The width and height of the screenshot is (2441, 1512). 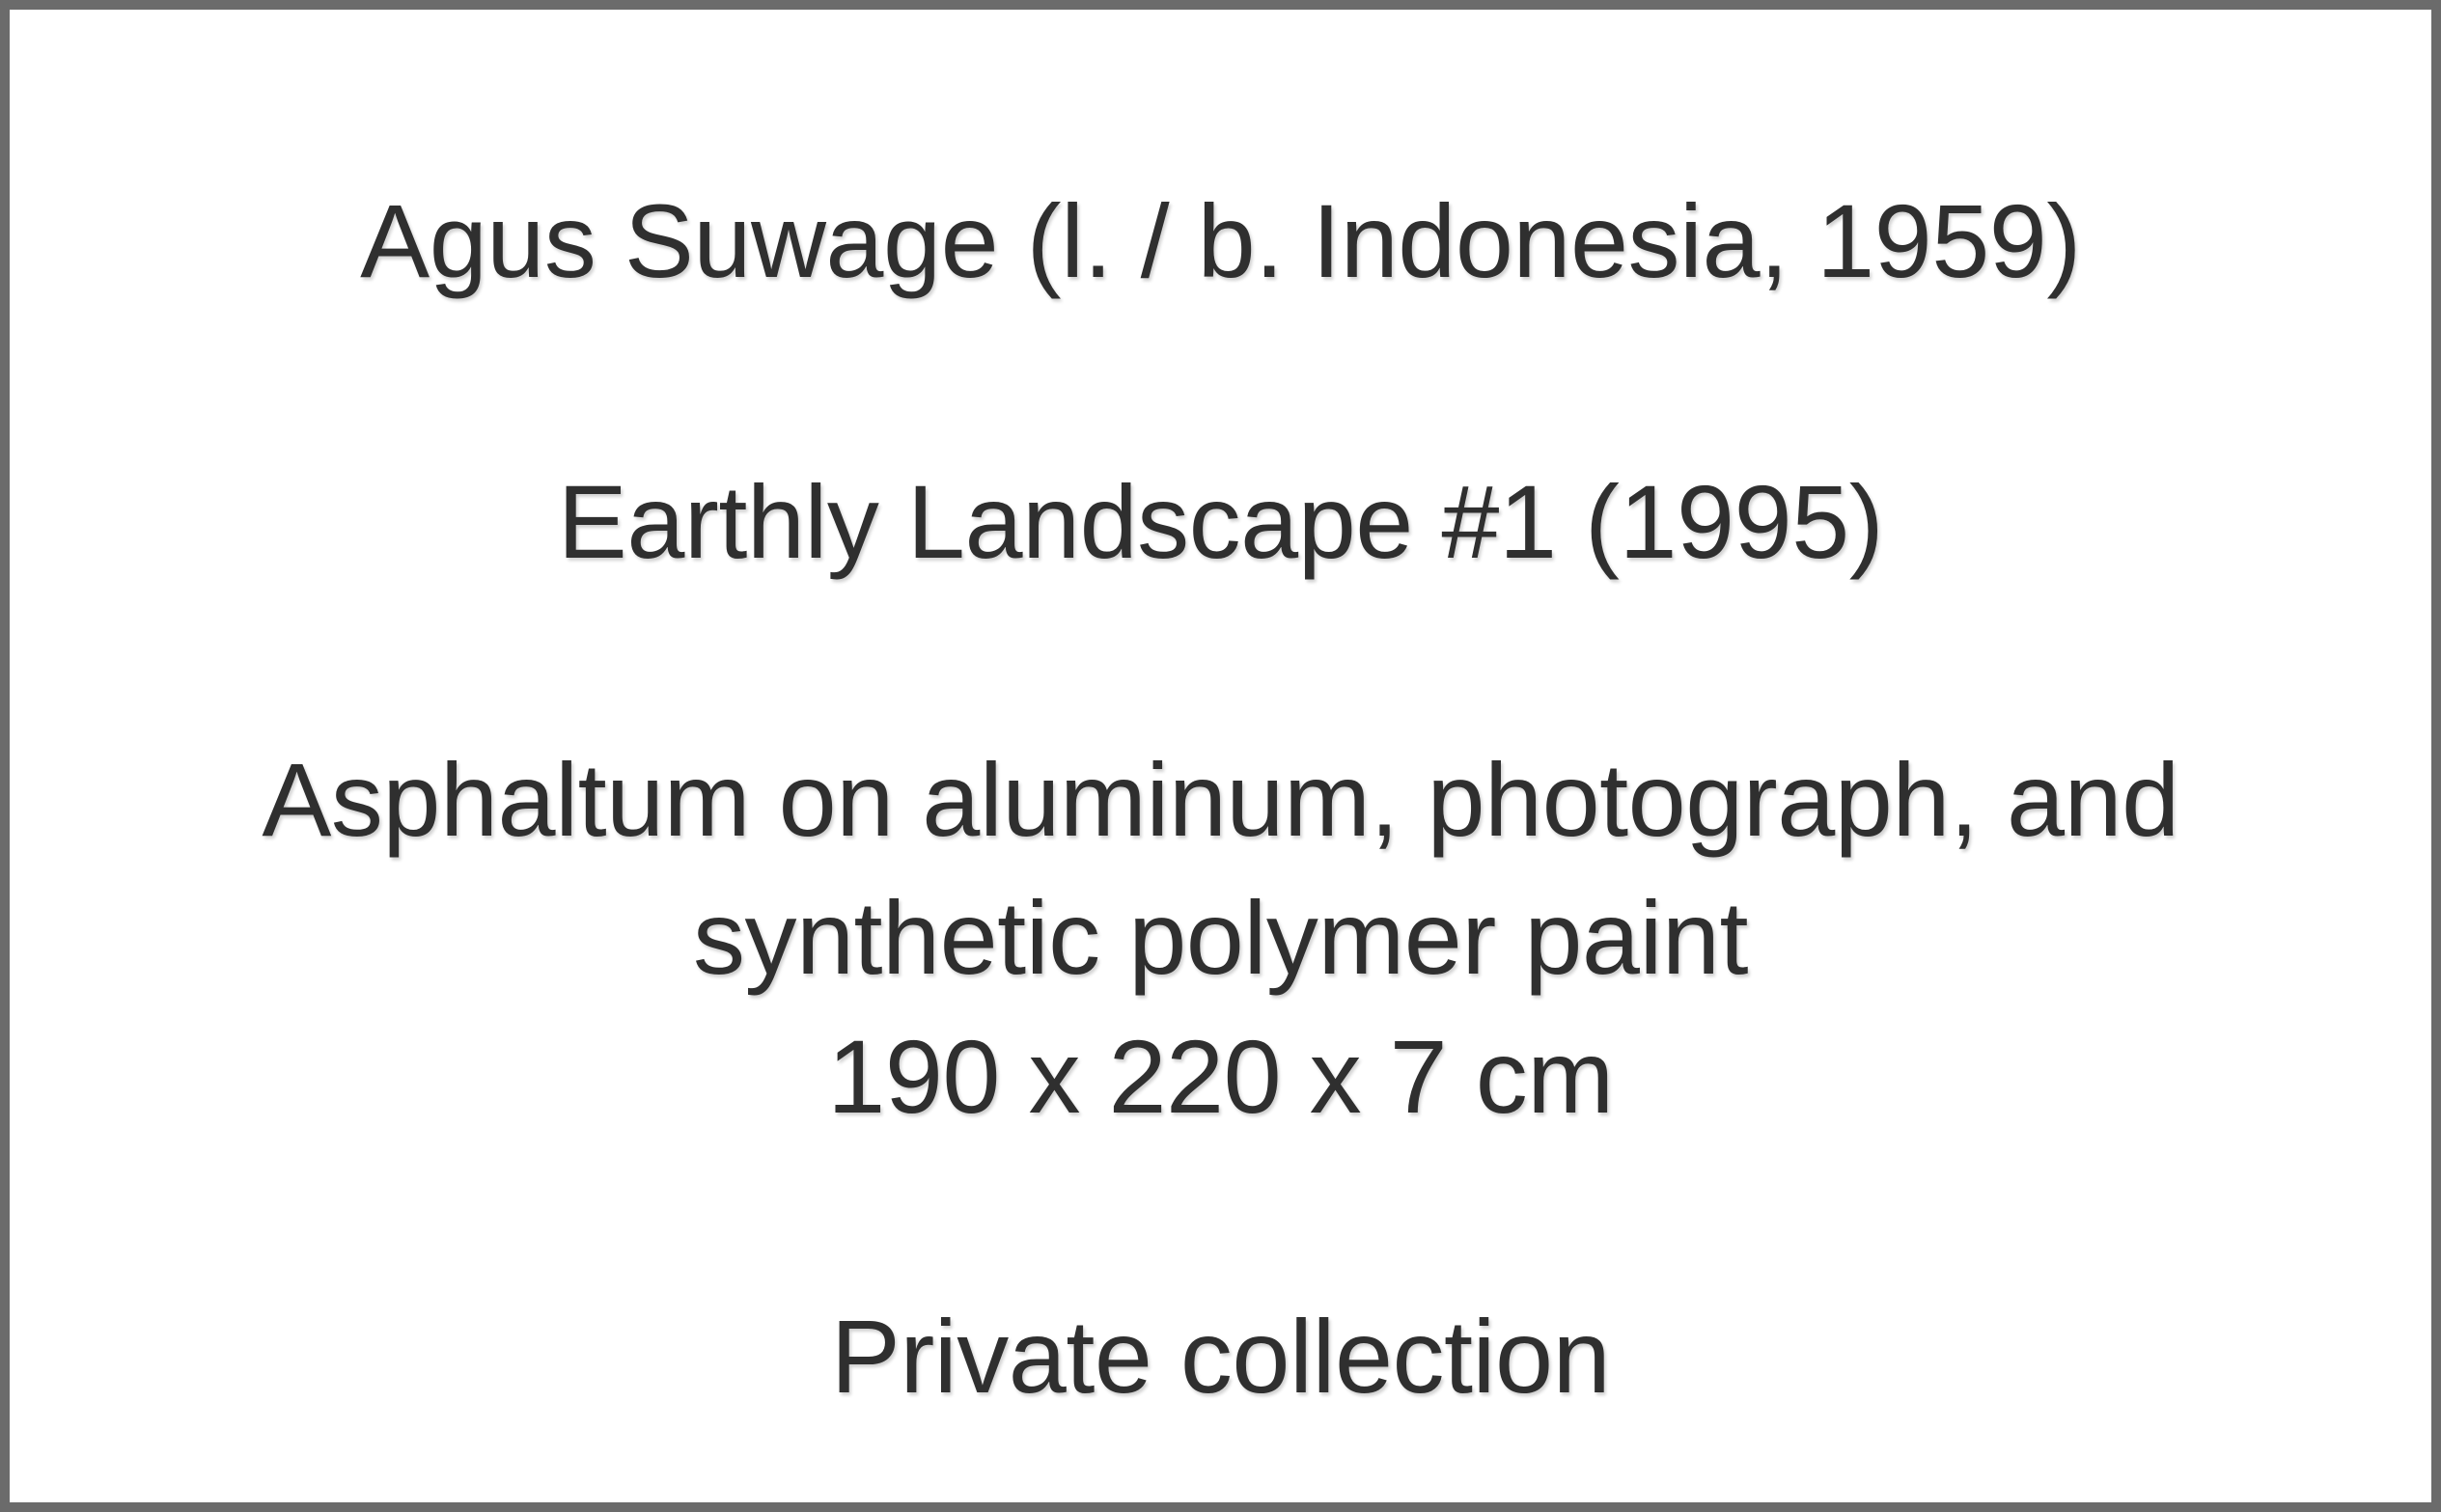 What do you see at coordinates (1220, 1076) in the screenshot?
I see `artwork-dimensions: 190 x 220 x 7 cm` at bounding box center [1220, 1076].